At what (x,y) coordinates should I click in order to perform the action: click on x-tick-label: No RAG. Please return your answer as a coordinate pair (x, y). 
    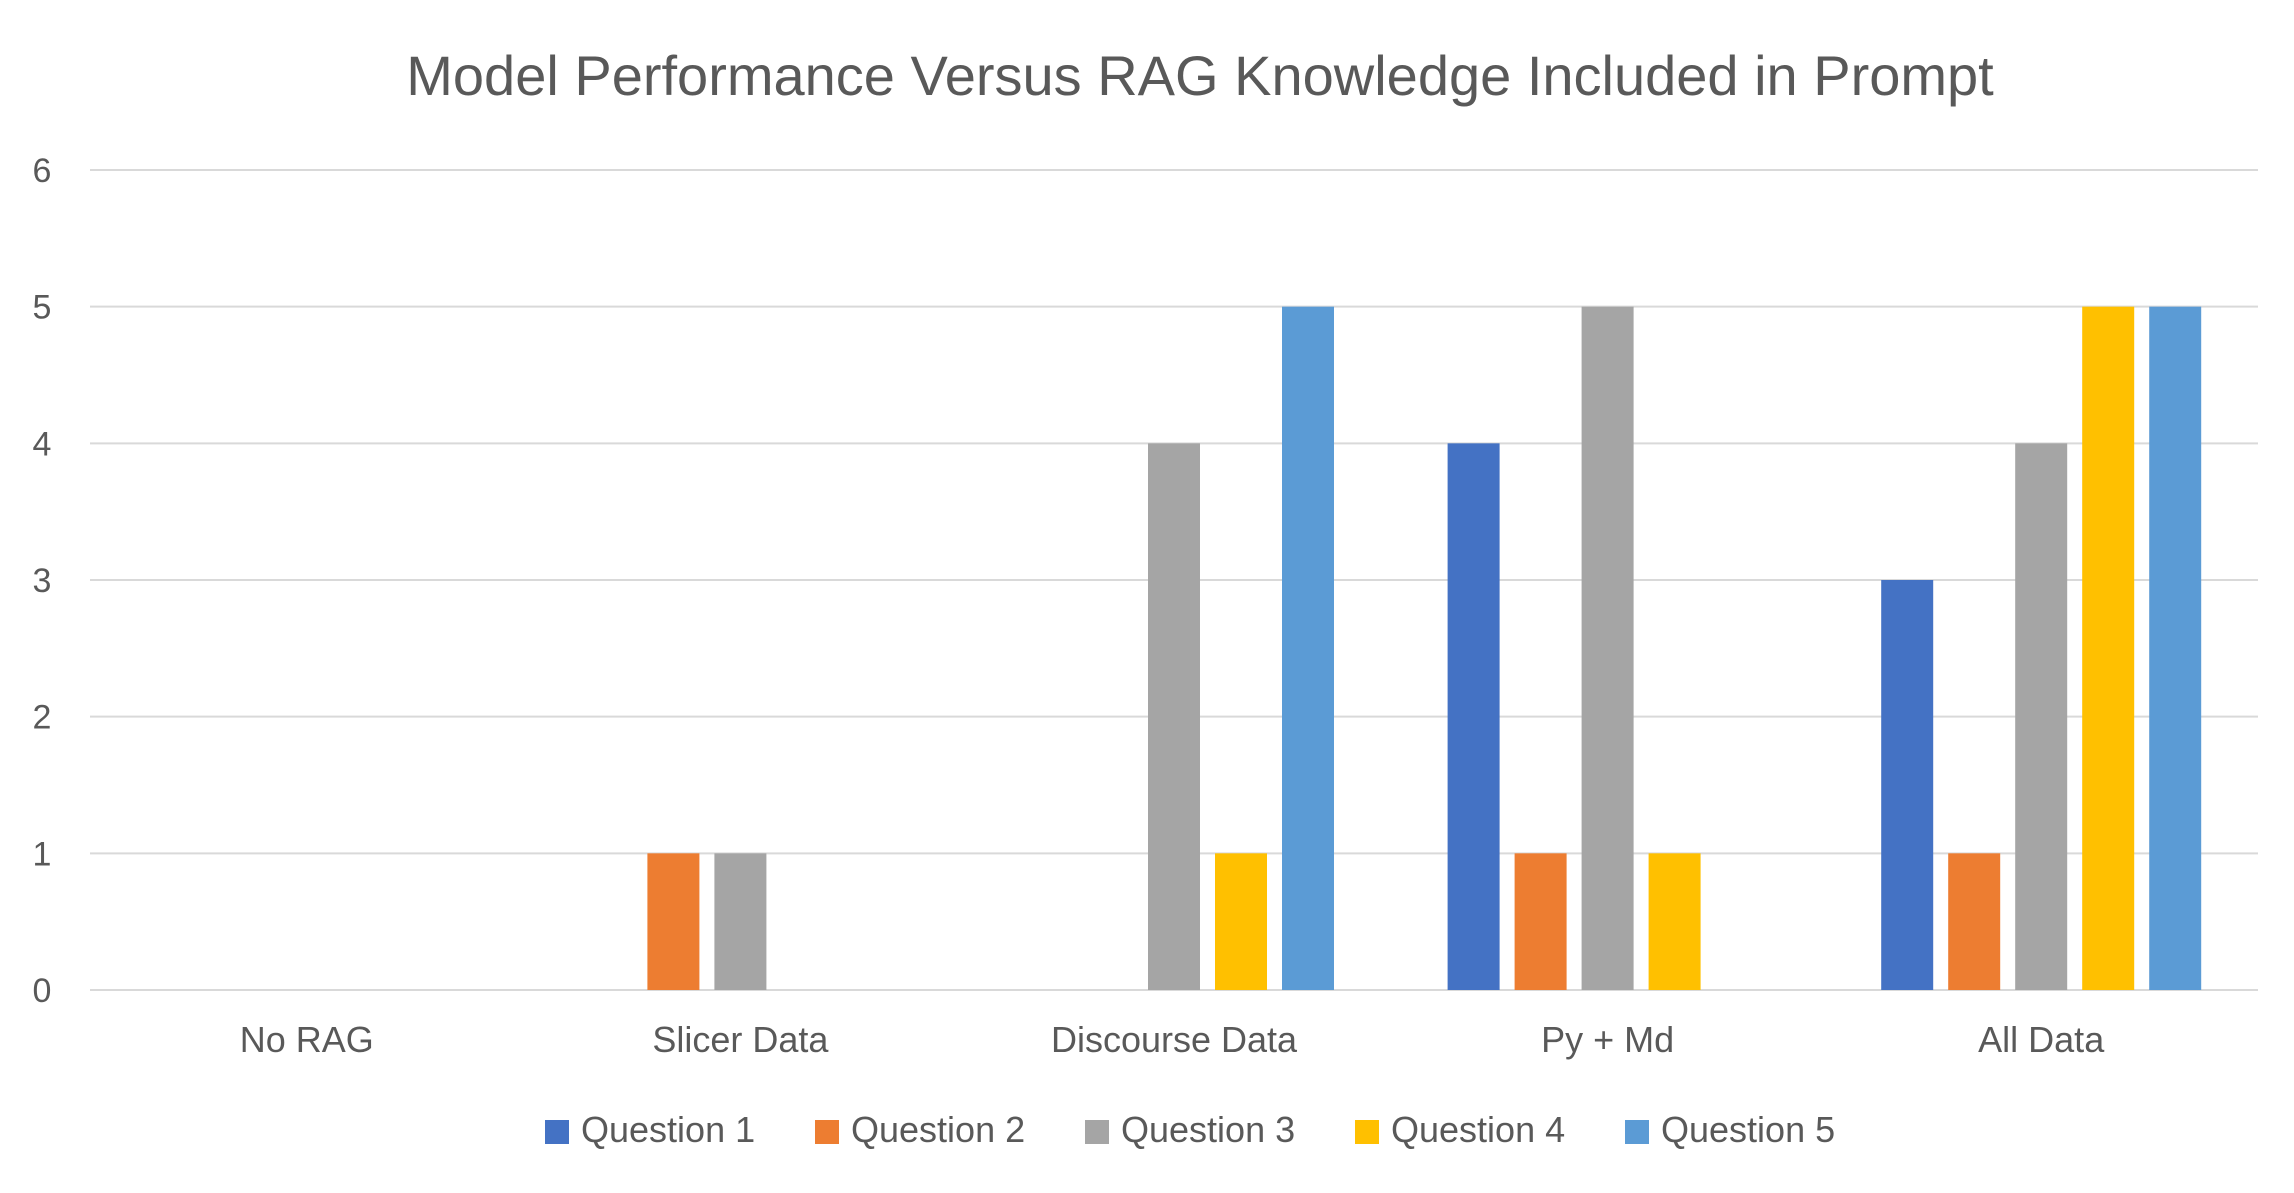
    Looking at the image, I should click on (307, 1039).